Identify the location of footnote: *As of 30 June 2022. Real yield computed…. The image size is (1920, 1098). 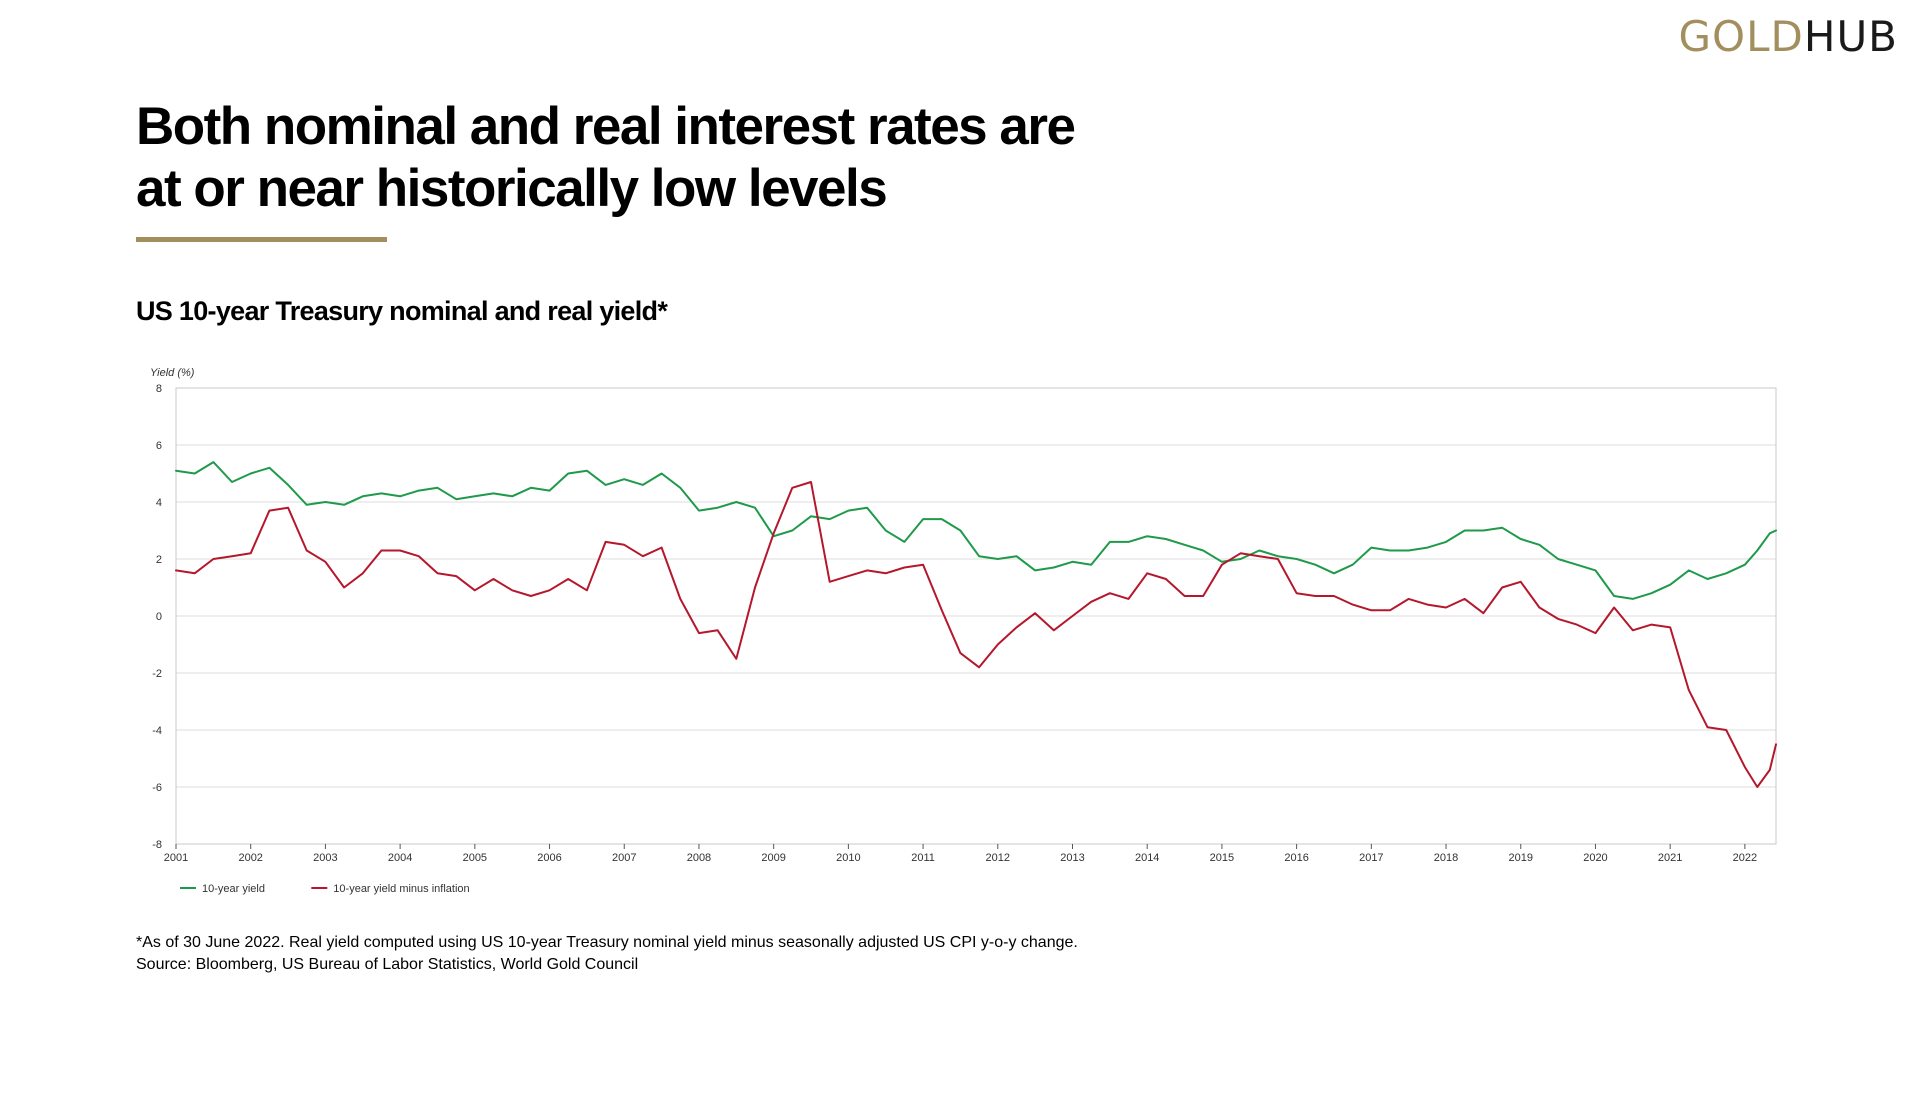
(607, 954).